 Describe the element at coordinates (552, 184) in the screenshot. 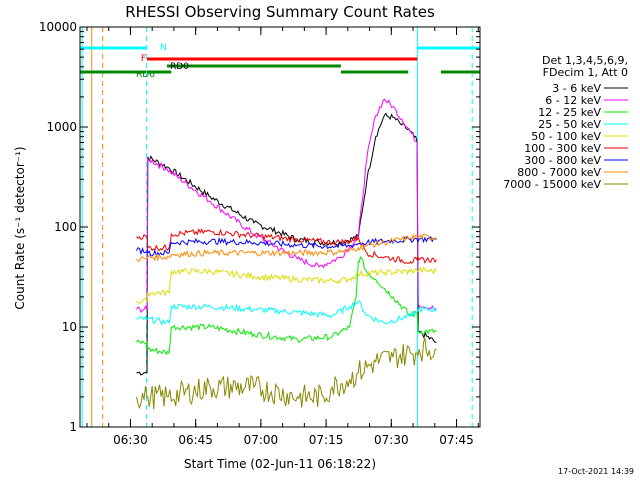

I see `legend-label-8: 7000 - 15000 keV` at that location.